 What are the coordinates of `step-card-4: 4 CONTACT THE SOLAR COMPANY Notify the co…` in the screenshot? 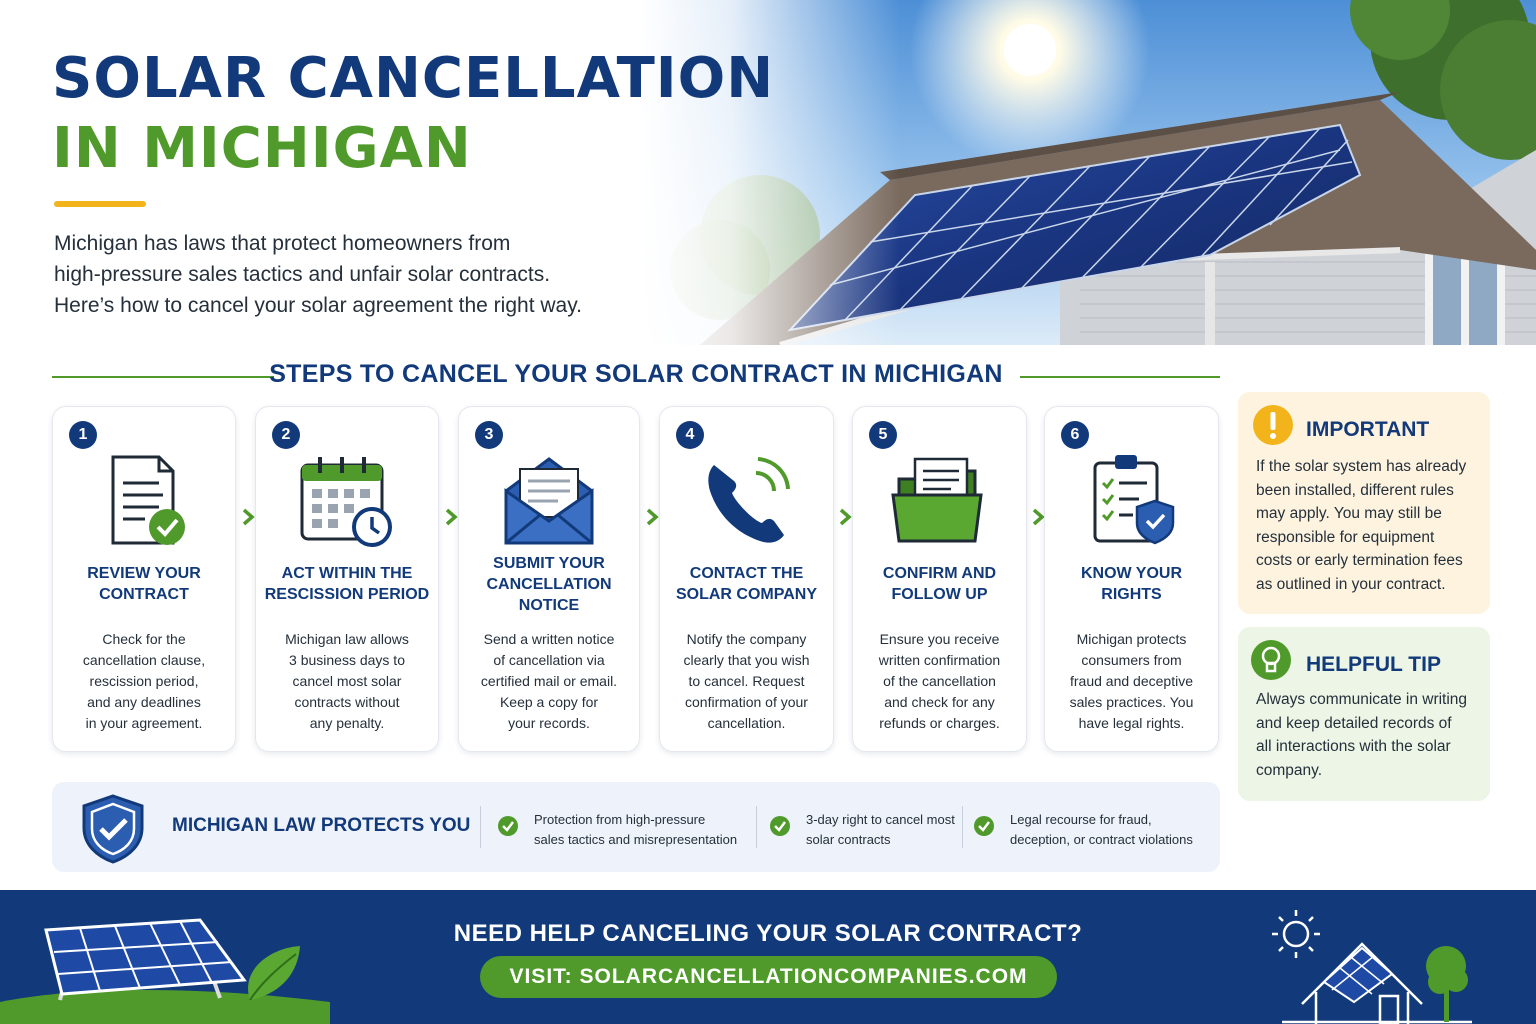 It's located at (746, 579).